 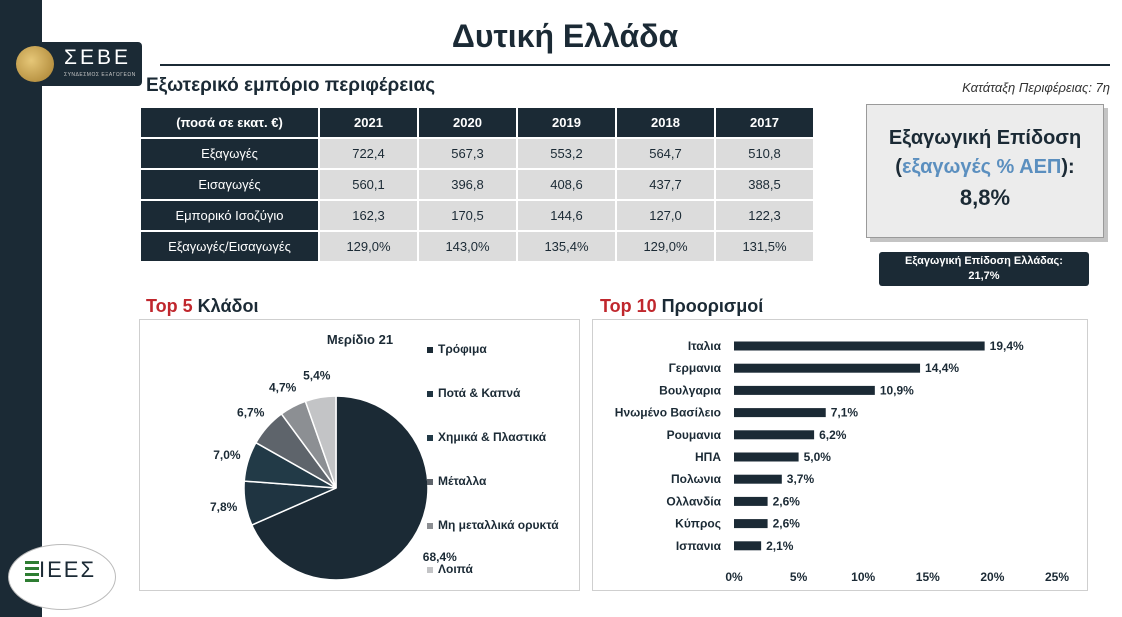 I want to click on x-tick-label: 10%, so click(x=863, y=577).